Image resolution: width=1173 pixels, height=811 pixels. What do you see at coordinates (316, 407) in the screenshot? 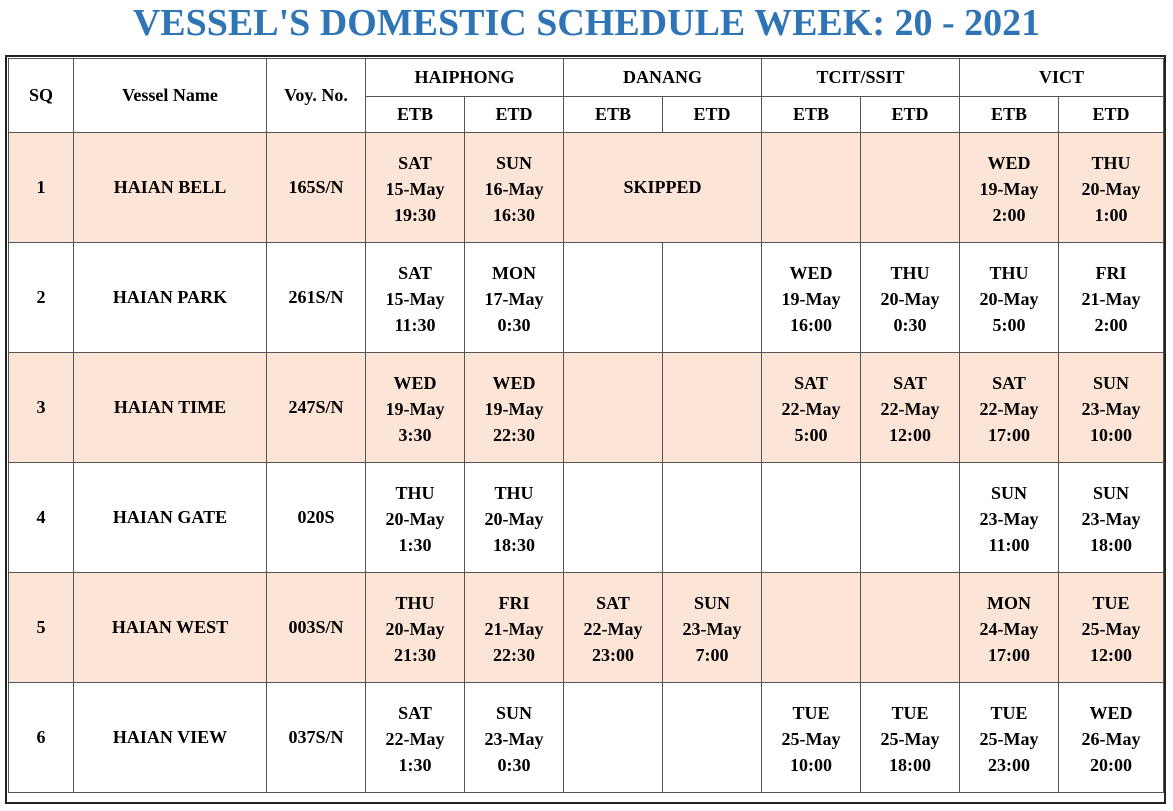
I see `voyage-number-cell: 247S/N` at bounding box center [316, 407].